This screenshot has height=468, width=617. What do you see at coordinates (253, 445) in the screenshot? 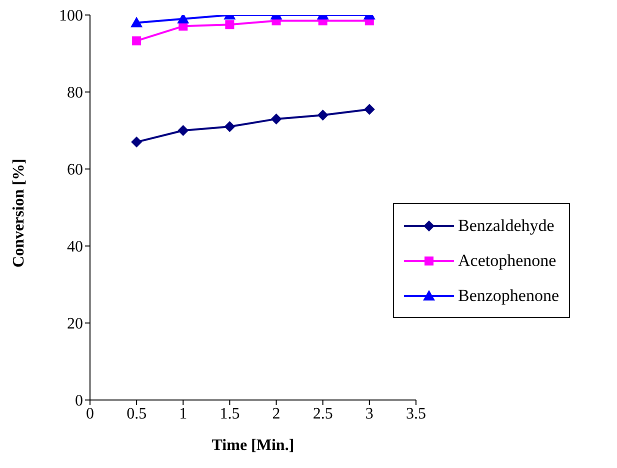
I see `x-axis-title: Time [Min.]` at bounding box center [253, 445].